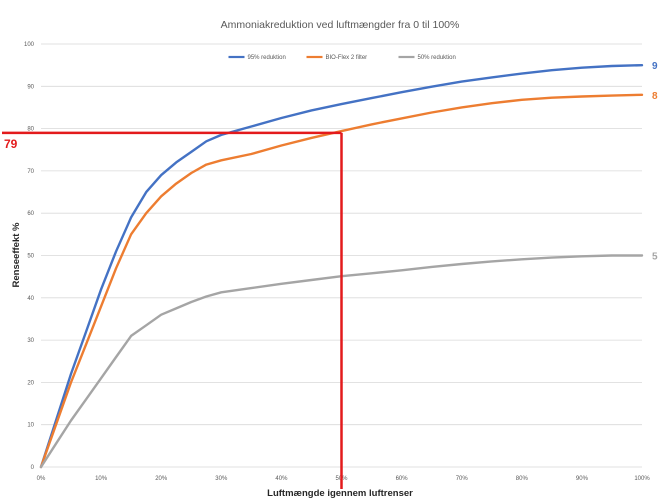 Image resolution: width=659 pixels, height=500 pixels. Describe the element at coordinates (281, 479) in the screenshot. I see `x-tick-label: 40%` at that location.